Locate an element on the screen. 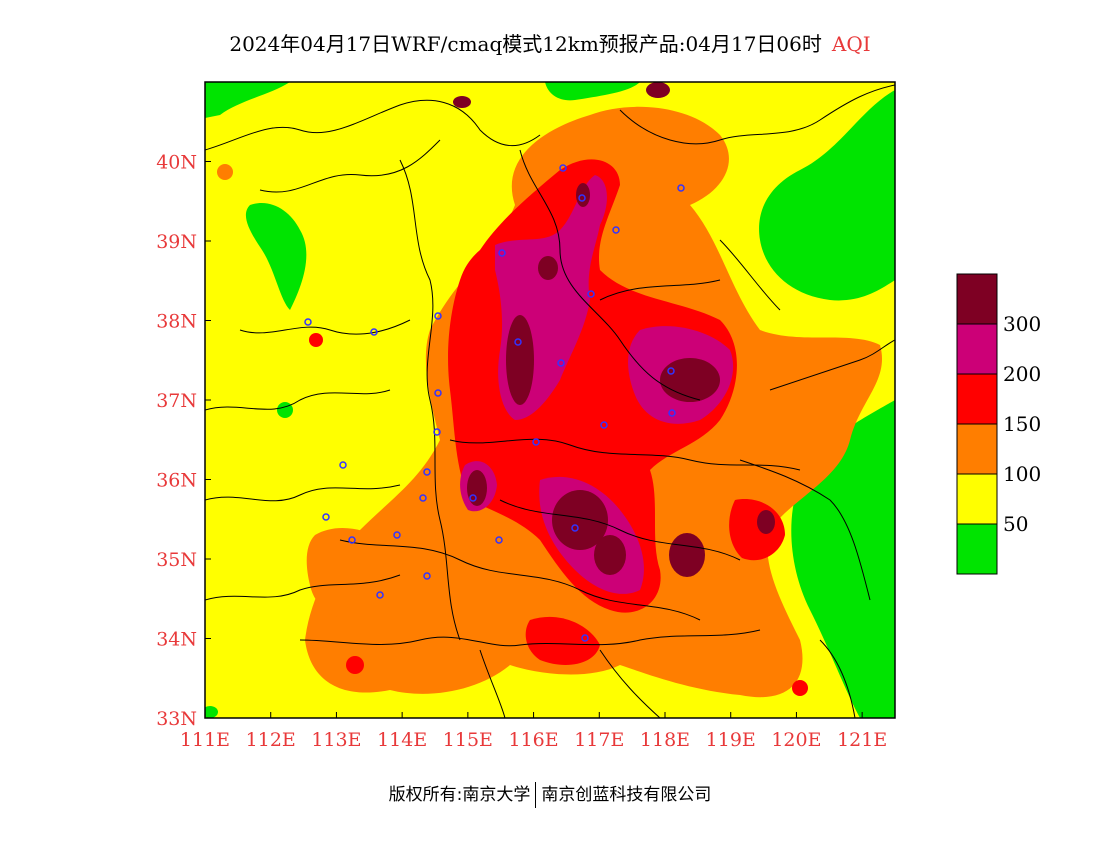  copyright-owner: 版权所有:南京大学 is located at coordinates (459, 795).